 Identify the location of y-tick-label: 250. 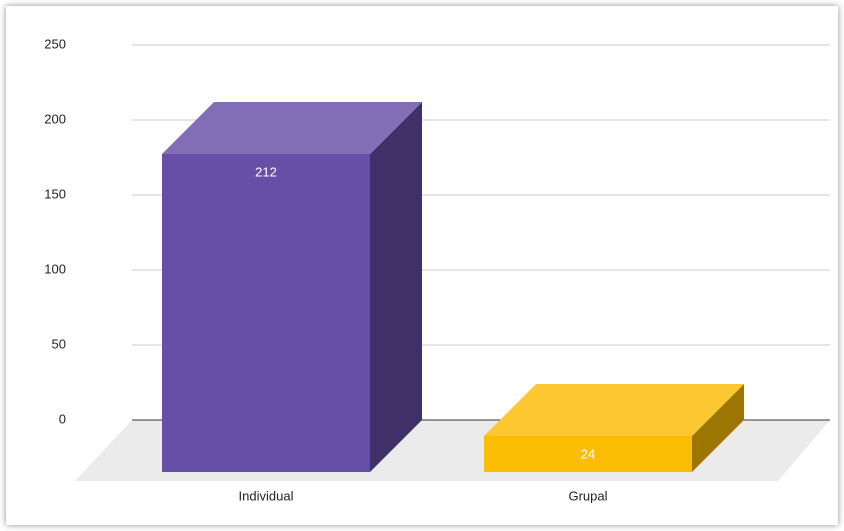
(55, 43).